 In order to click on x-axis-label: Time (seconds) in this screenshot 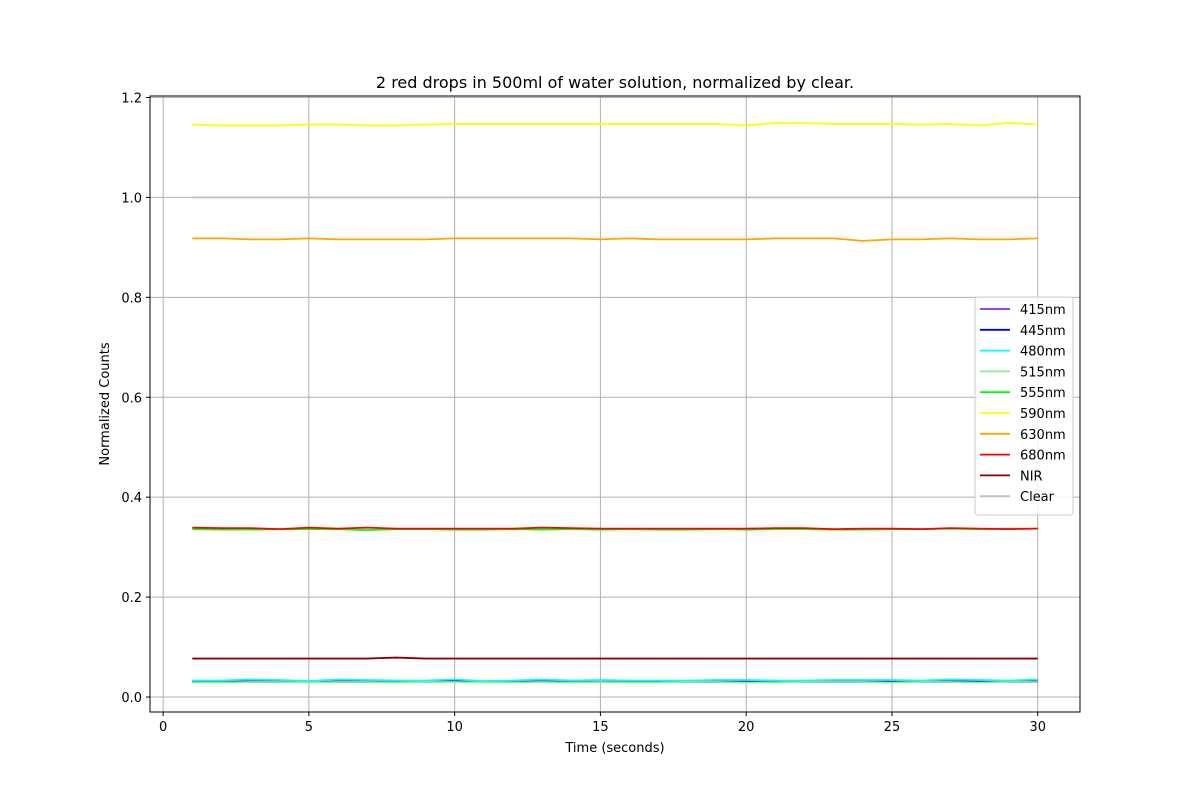, I will do `click(614, 748)`.